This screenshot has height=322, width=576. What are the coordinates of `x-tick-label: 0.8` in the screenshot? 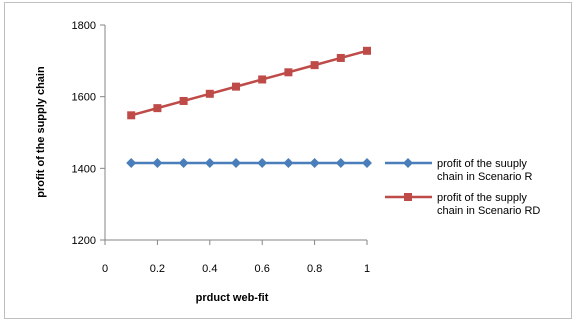 It's located at (314, 269).